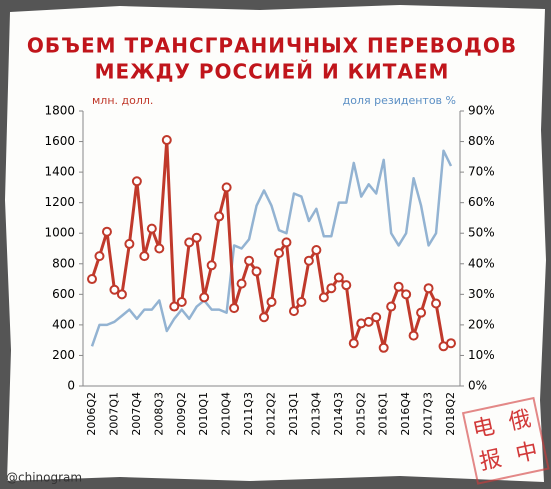  What do you see at coordinates (481, 355) in the screenshot?
I see `y2-tick-label: 10%` at bounding box center [481, 355].